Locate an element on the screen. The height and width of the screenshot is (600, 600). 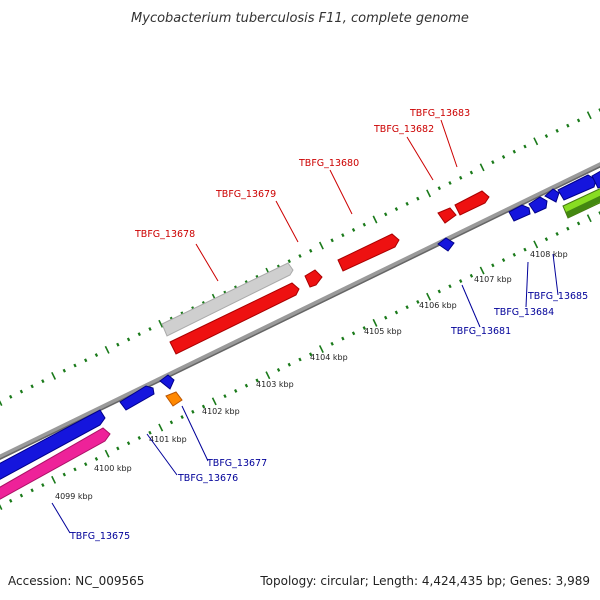
gene-label-tbfg-13684: TBFG_13684 is located at coordinates (523, 312).